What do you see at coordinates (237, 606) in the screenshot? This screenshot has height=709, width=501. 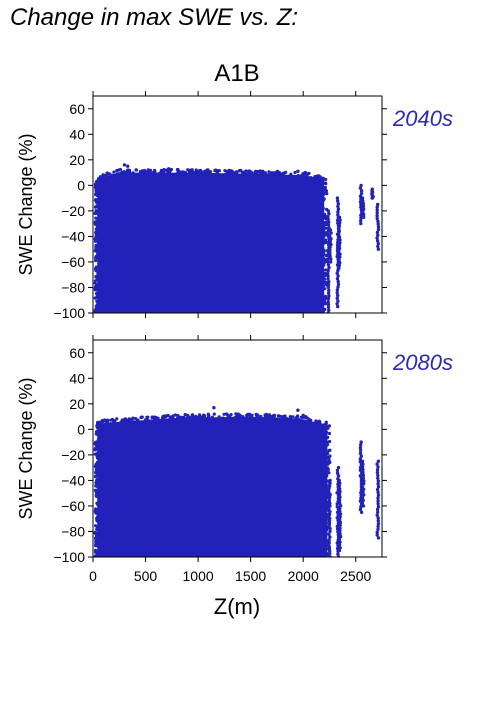 I see `x-axis-label: Z(m)` at bounding box center [237, 606].